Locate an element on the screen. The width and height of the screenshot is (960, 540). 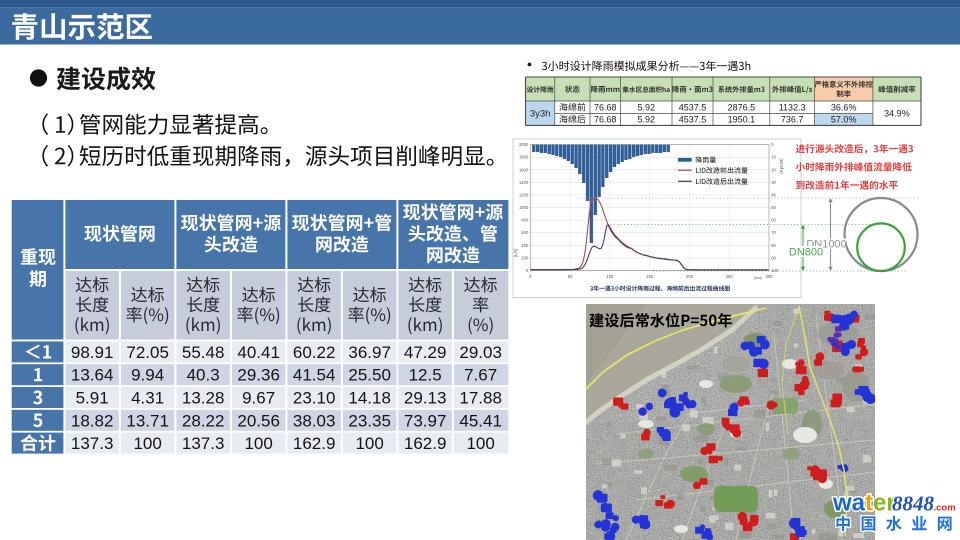
svg-text: 13.64 is located at coordinates (92, 375).